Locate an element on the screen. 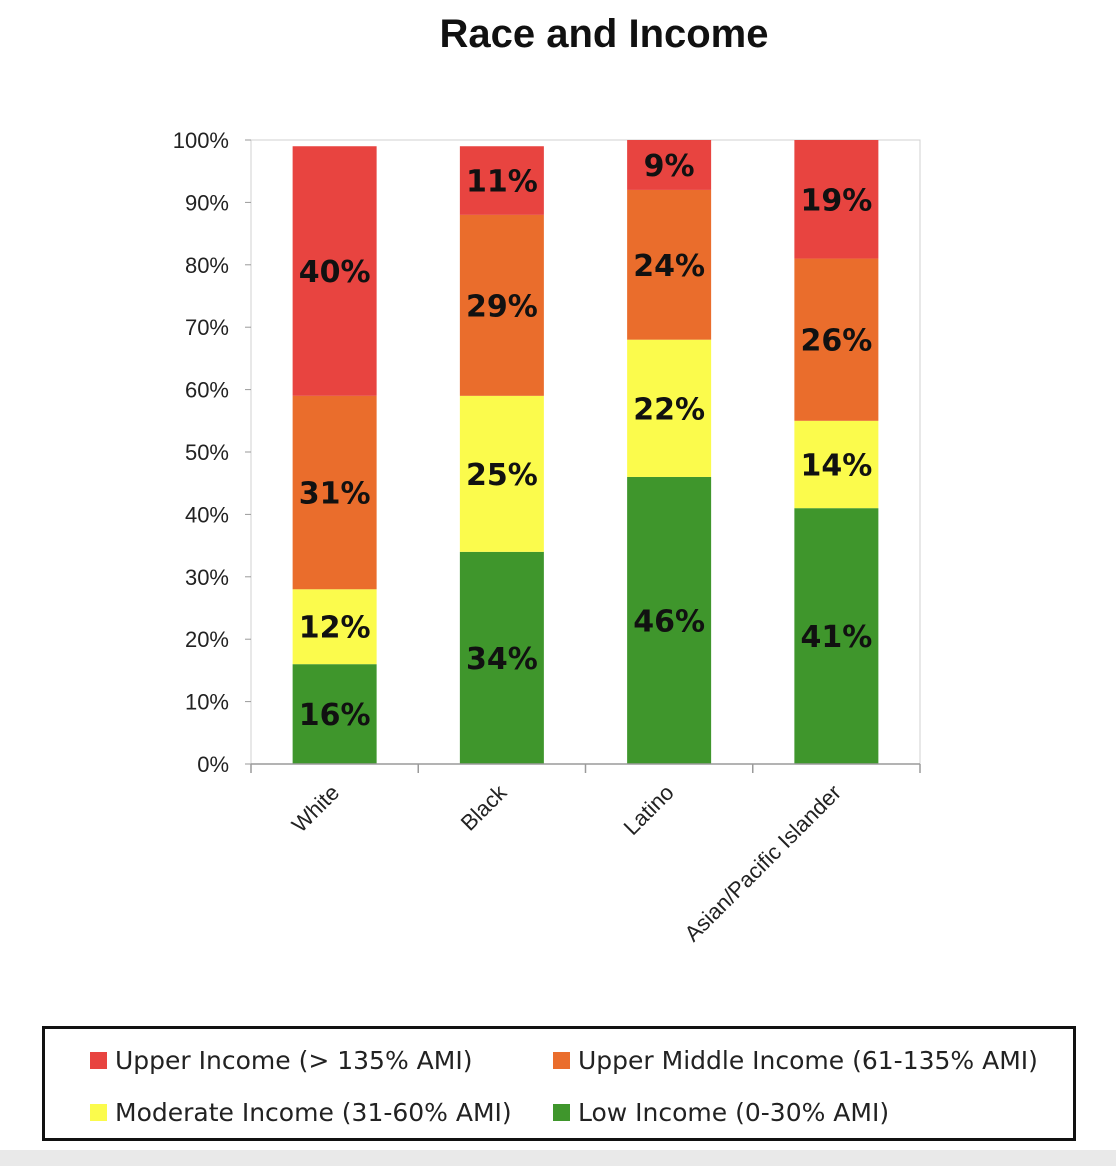 This screenshot has height=1171, width=1116. data-label: 25% is located at coordinates (502, 475).